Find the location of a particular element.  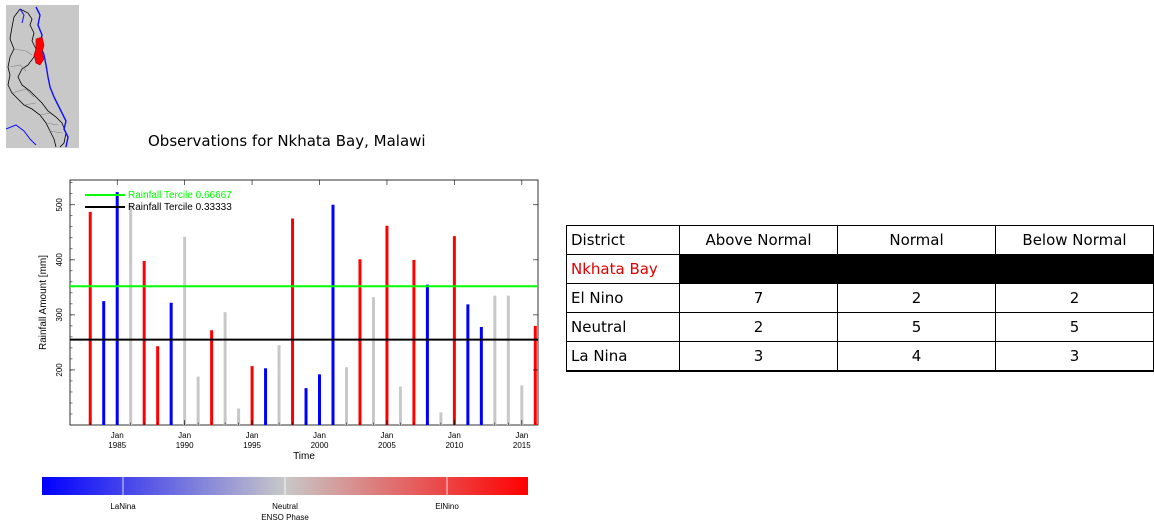

enso-colorbar: LaNina Neutral ElNino ENSO Phase is located at coordinates (285, 499).